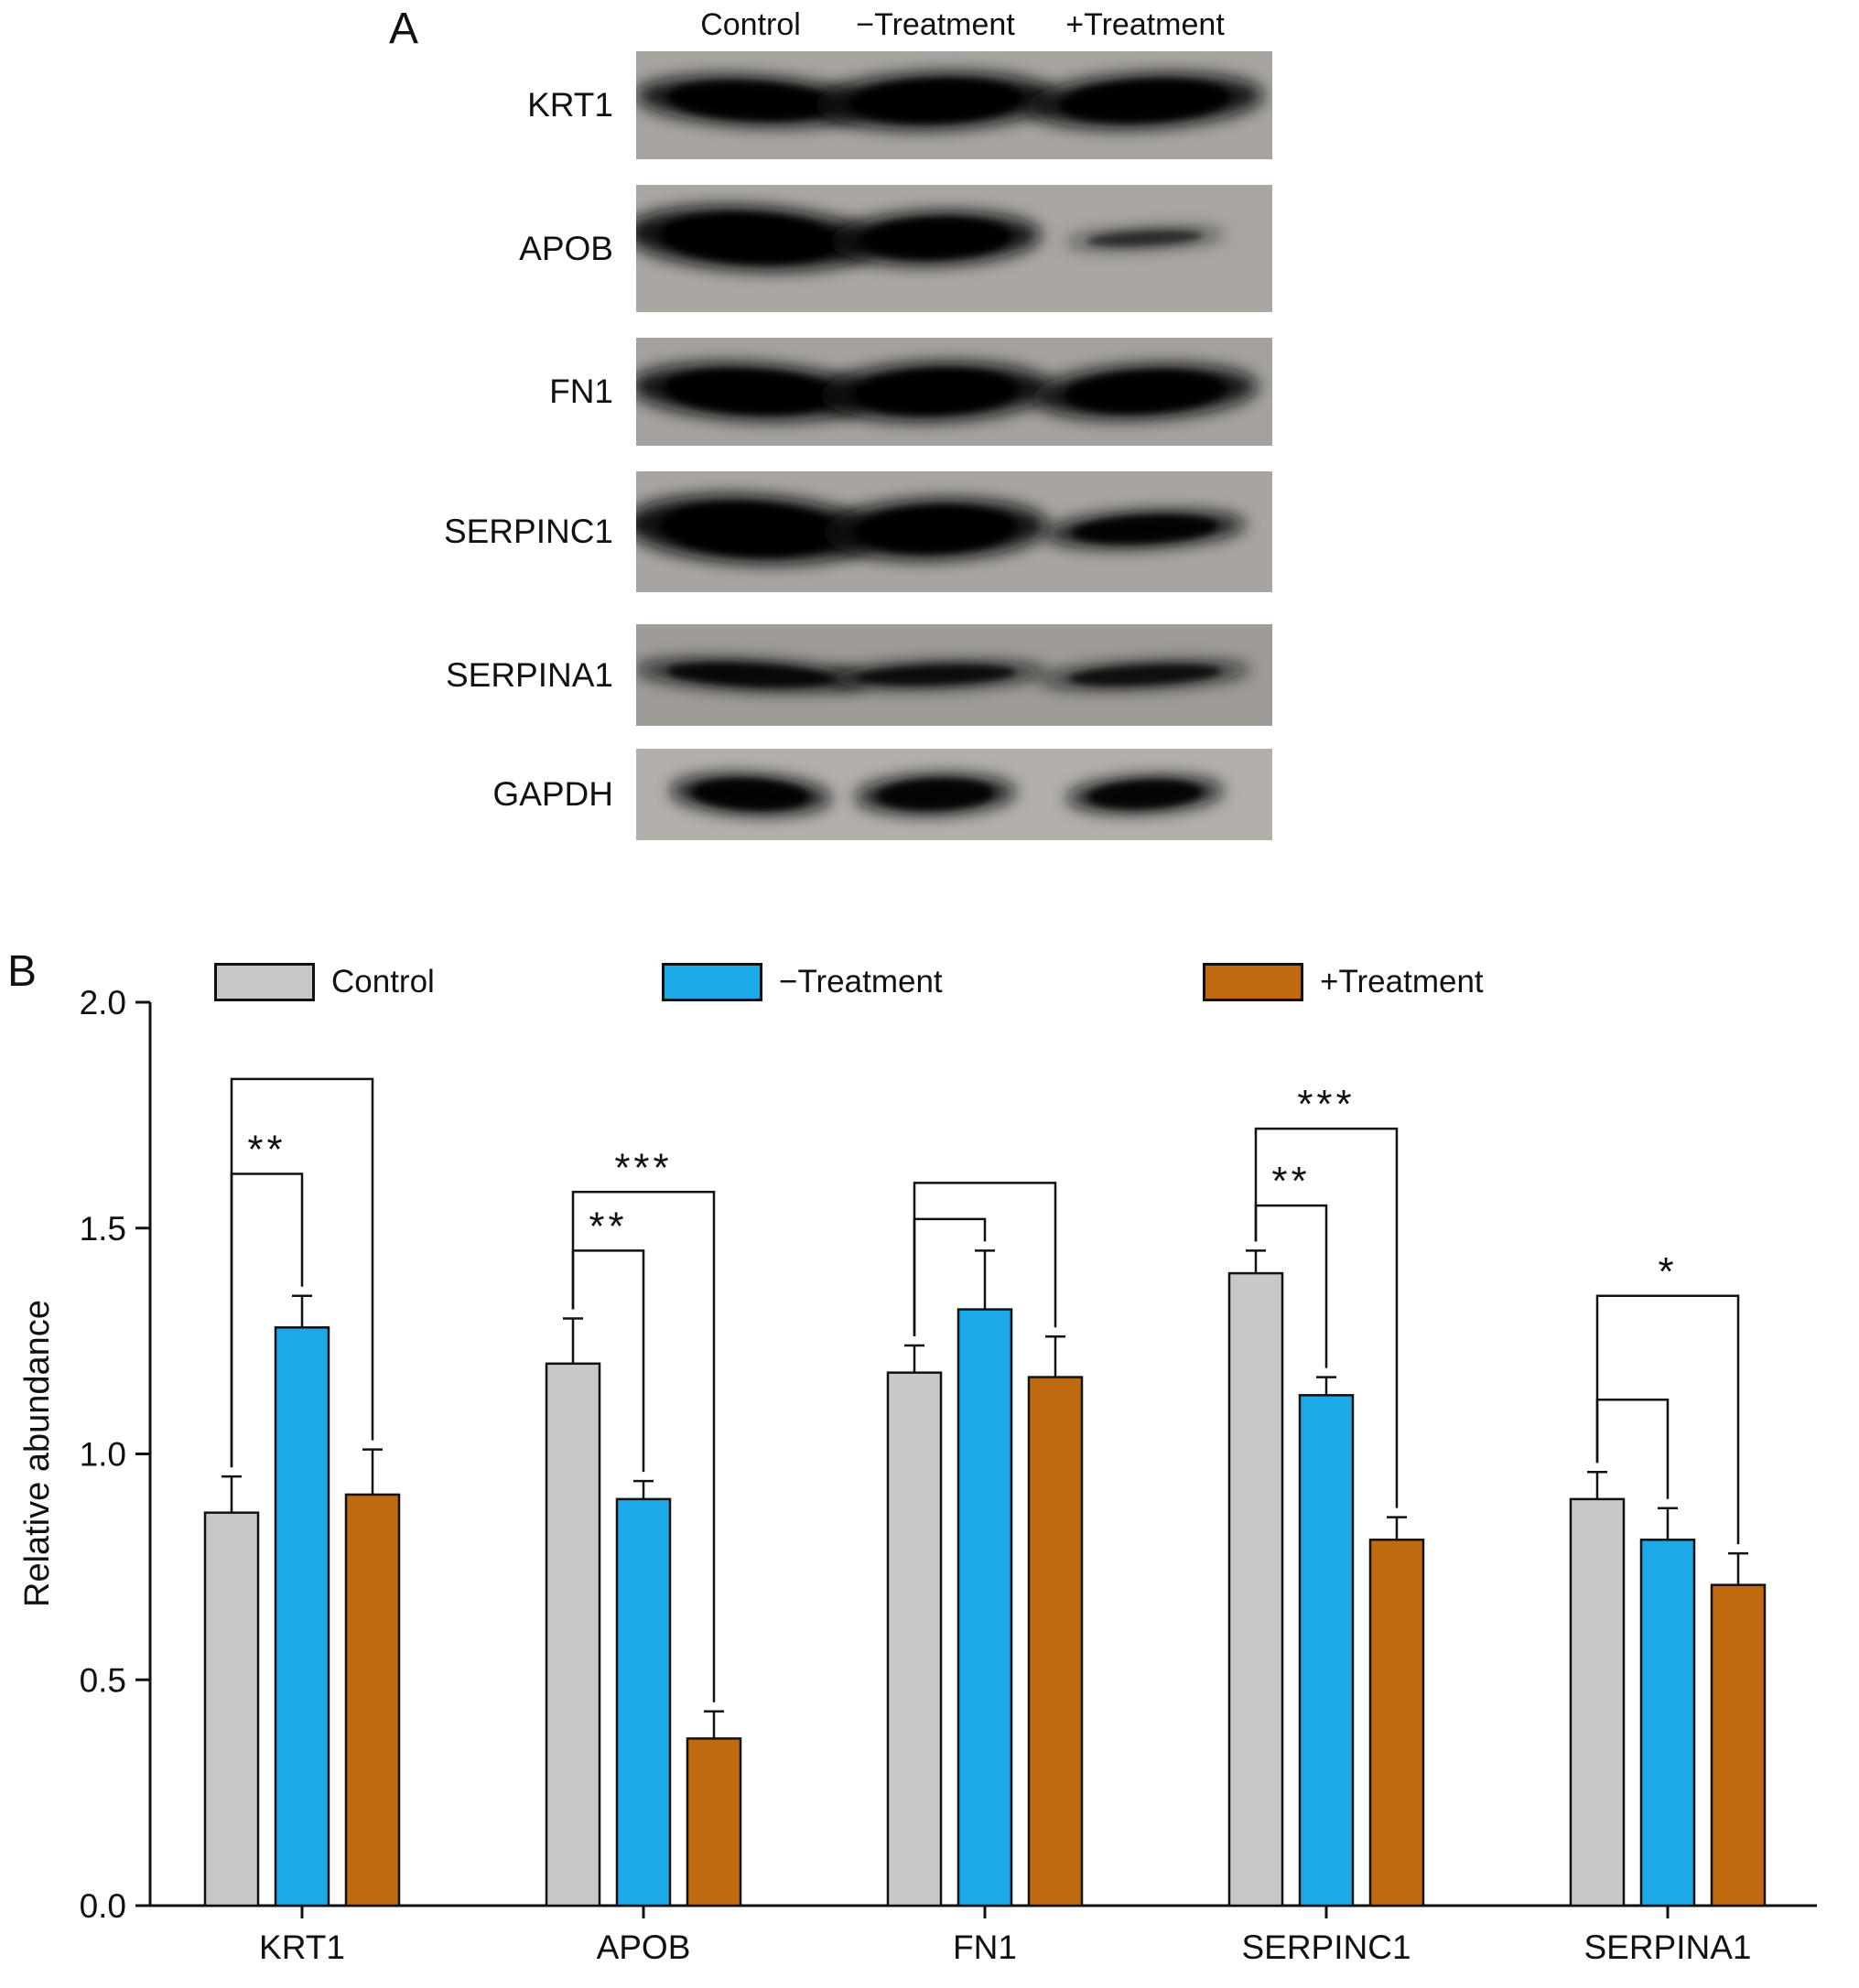  I want to click on x-category-label: APOB, so click(644, 1947).